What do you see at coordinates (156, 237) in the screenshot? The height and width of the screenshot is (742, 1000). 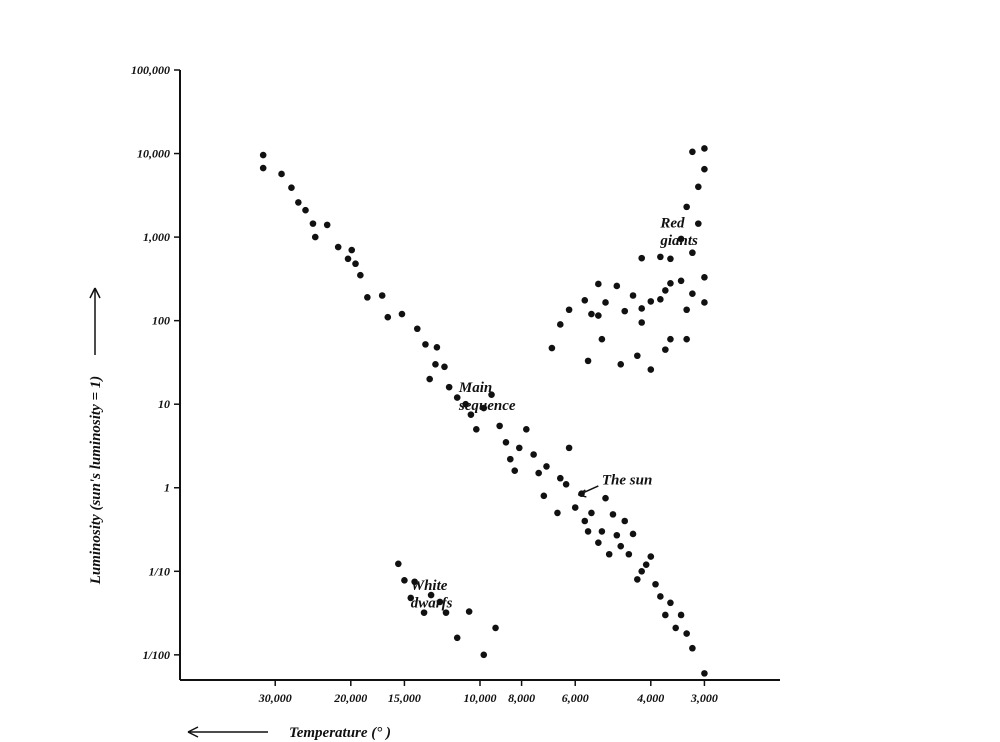 I see `y-tick-label: 1,000` at bounding box center [156, 237].